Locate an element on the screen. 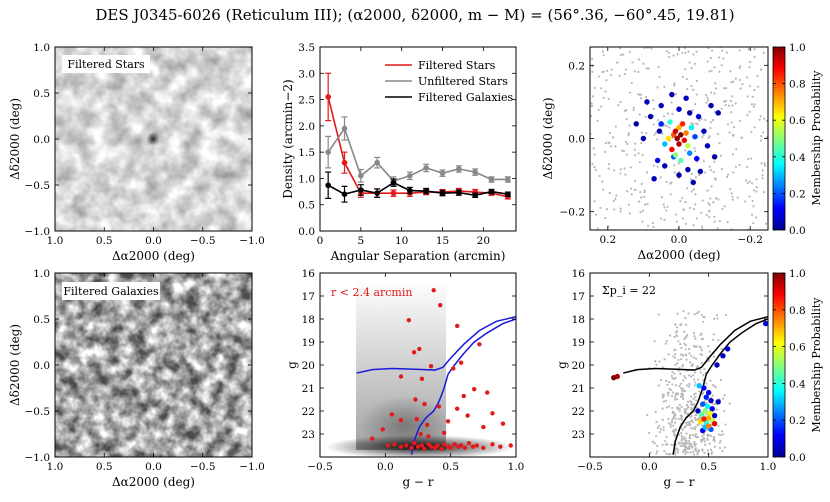 Image resolution: width=830 pixels, height=502 pixels. colorbar-label: Membership Probability is located at coordinates (816, 138).